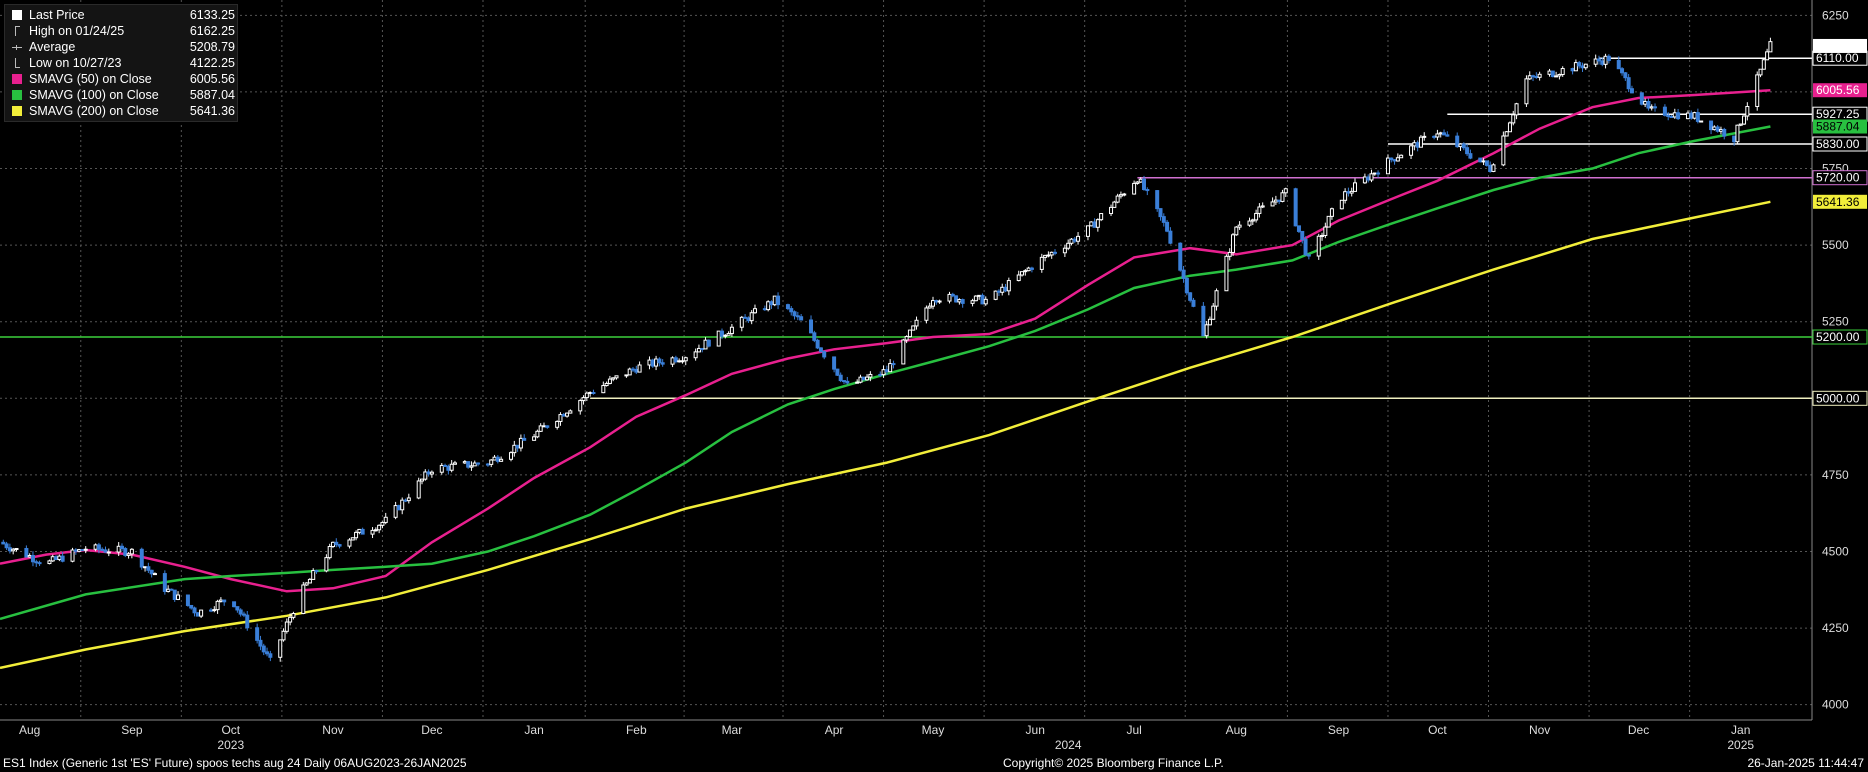  Describe the element at coordinates (121, 79) in the screenshot. I see `legend-item-sma50: SMAVG (50) on Close 6005.56` at that location.